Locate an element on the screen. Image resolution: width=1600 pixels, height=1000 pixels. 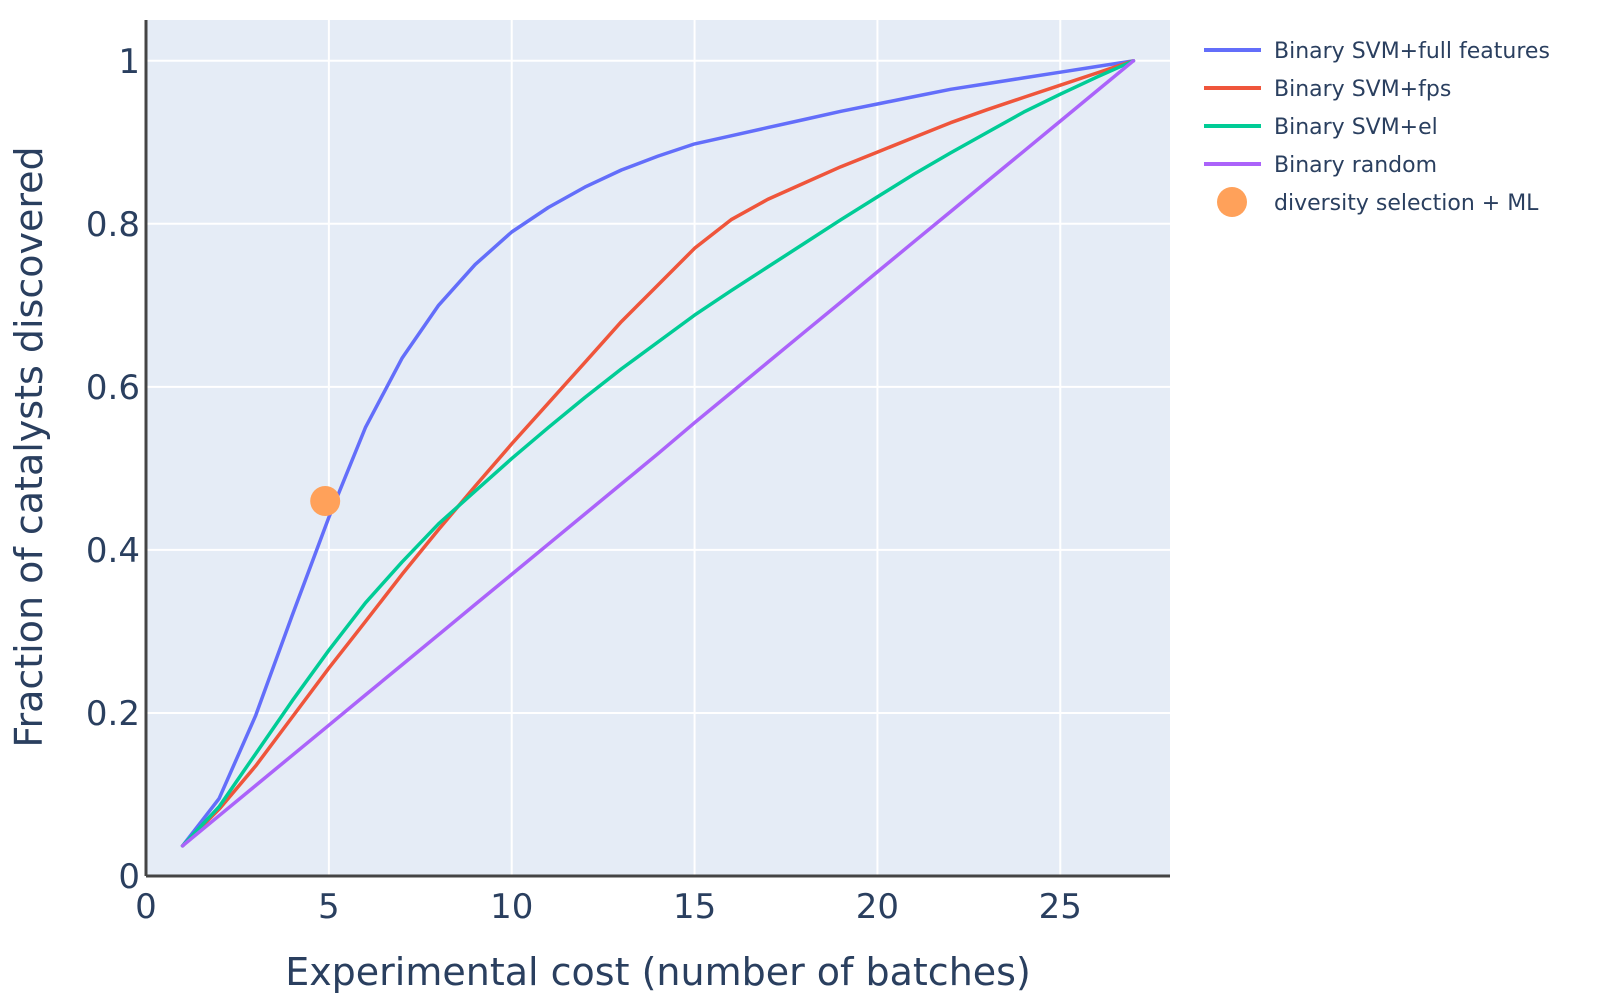
y-tick-label: 0.4 is located at coordinates (113, 551).